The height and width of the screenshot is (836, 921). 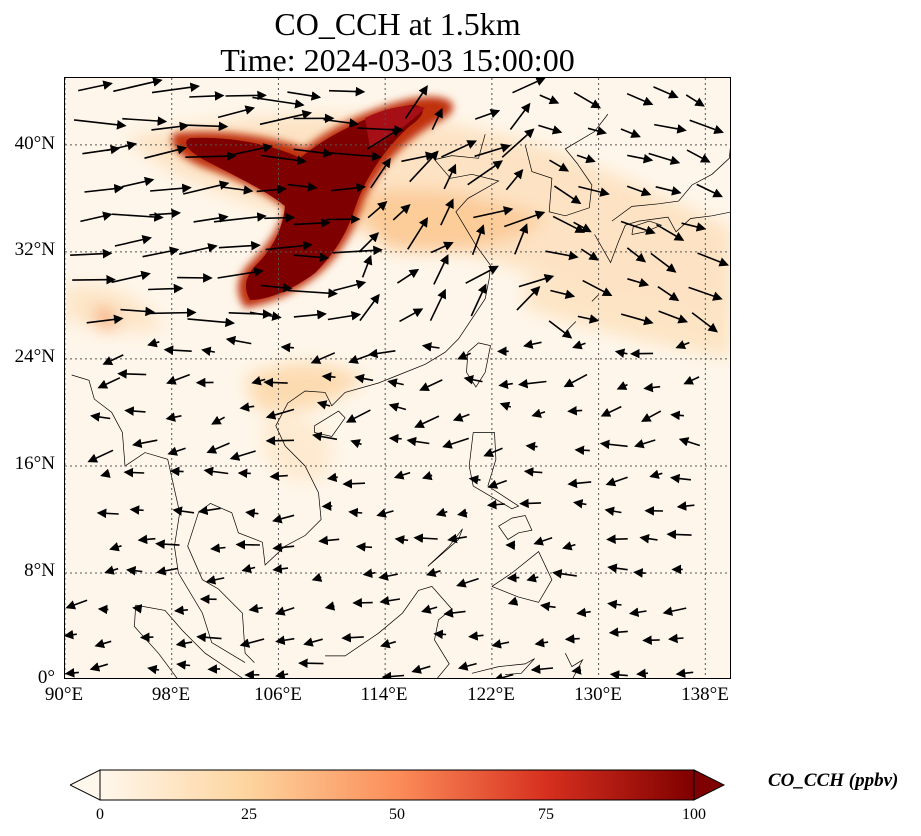 I want to click on colorbar, so click(x=398, y=785).